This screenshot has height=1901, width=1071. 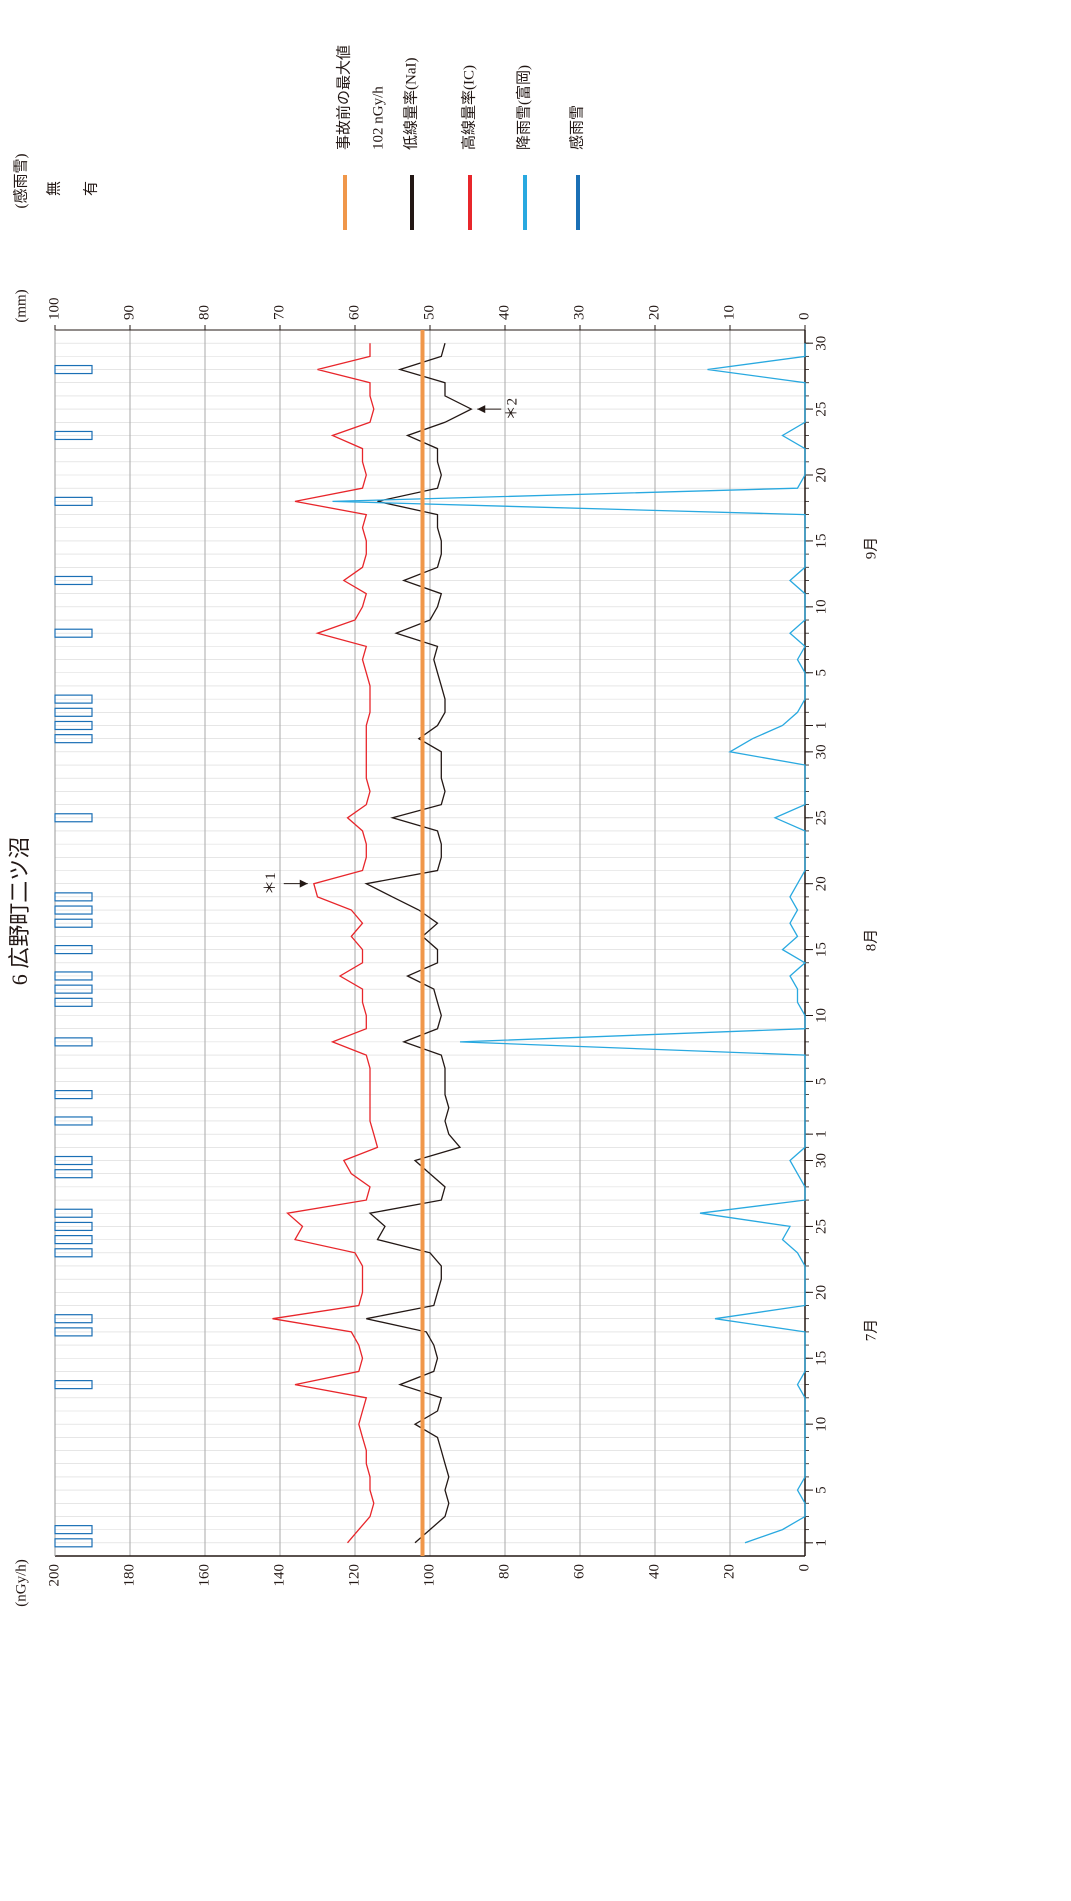 What do you see at coordinates (54, 1575) in the screenshot?
I see `y-tick-label: 200` at bounding box center [54, 1575].